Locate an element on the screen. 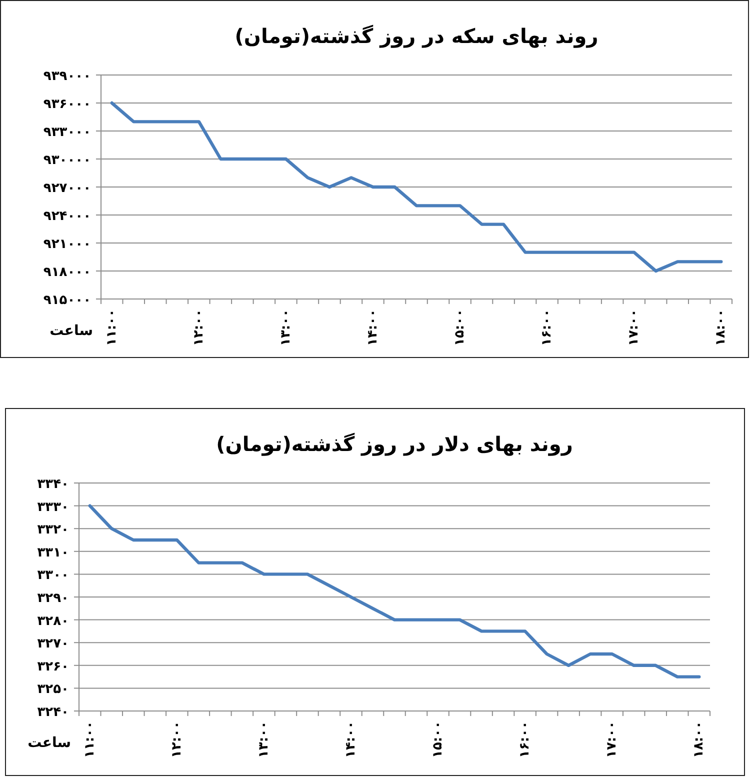  y-tick-label: ۳۲۵۰ is located at coordinates (53, 690).